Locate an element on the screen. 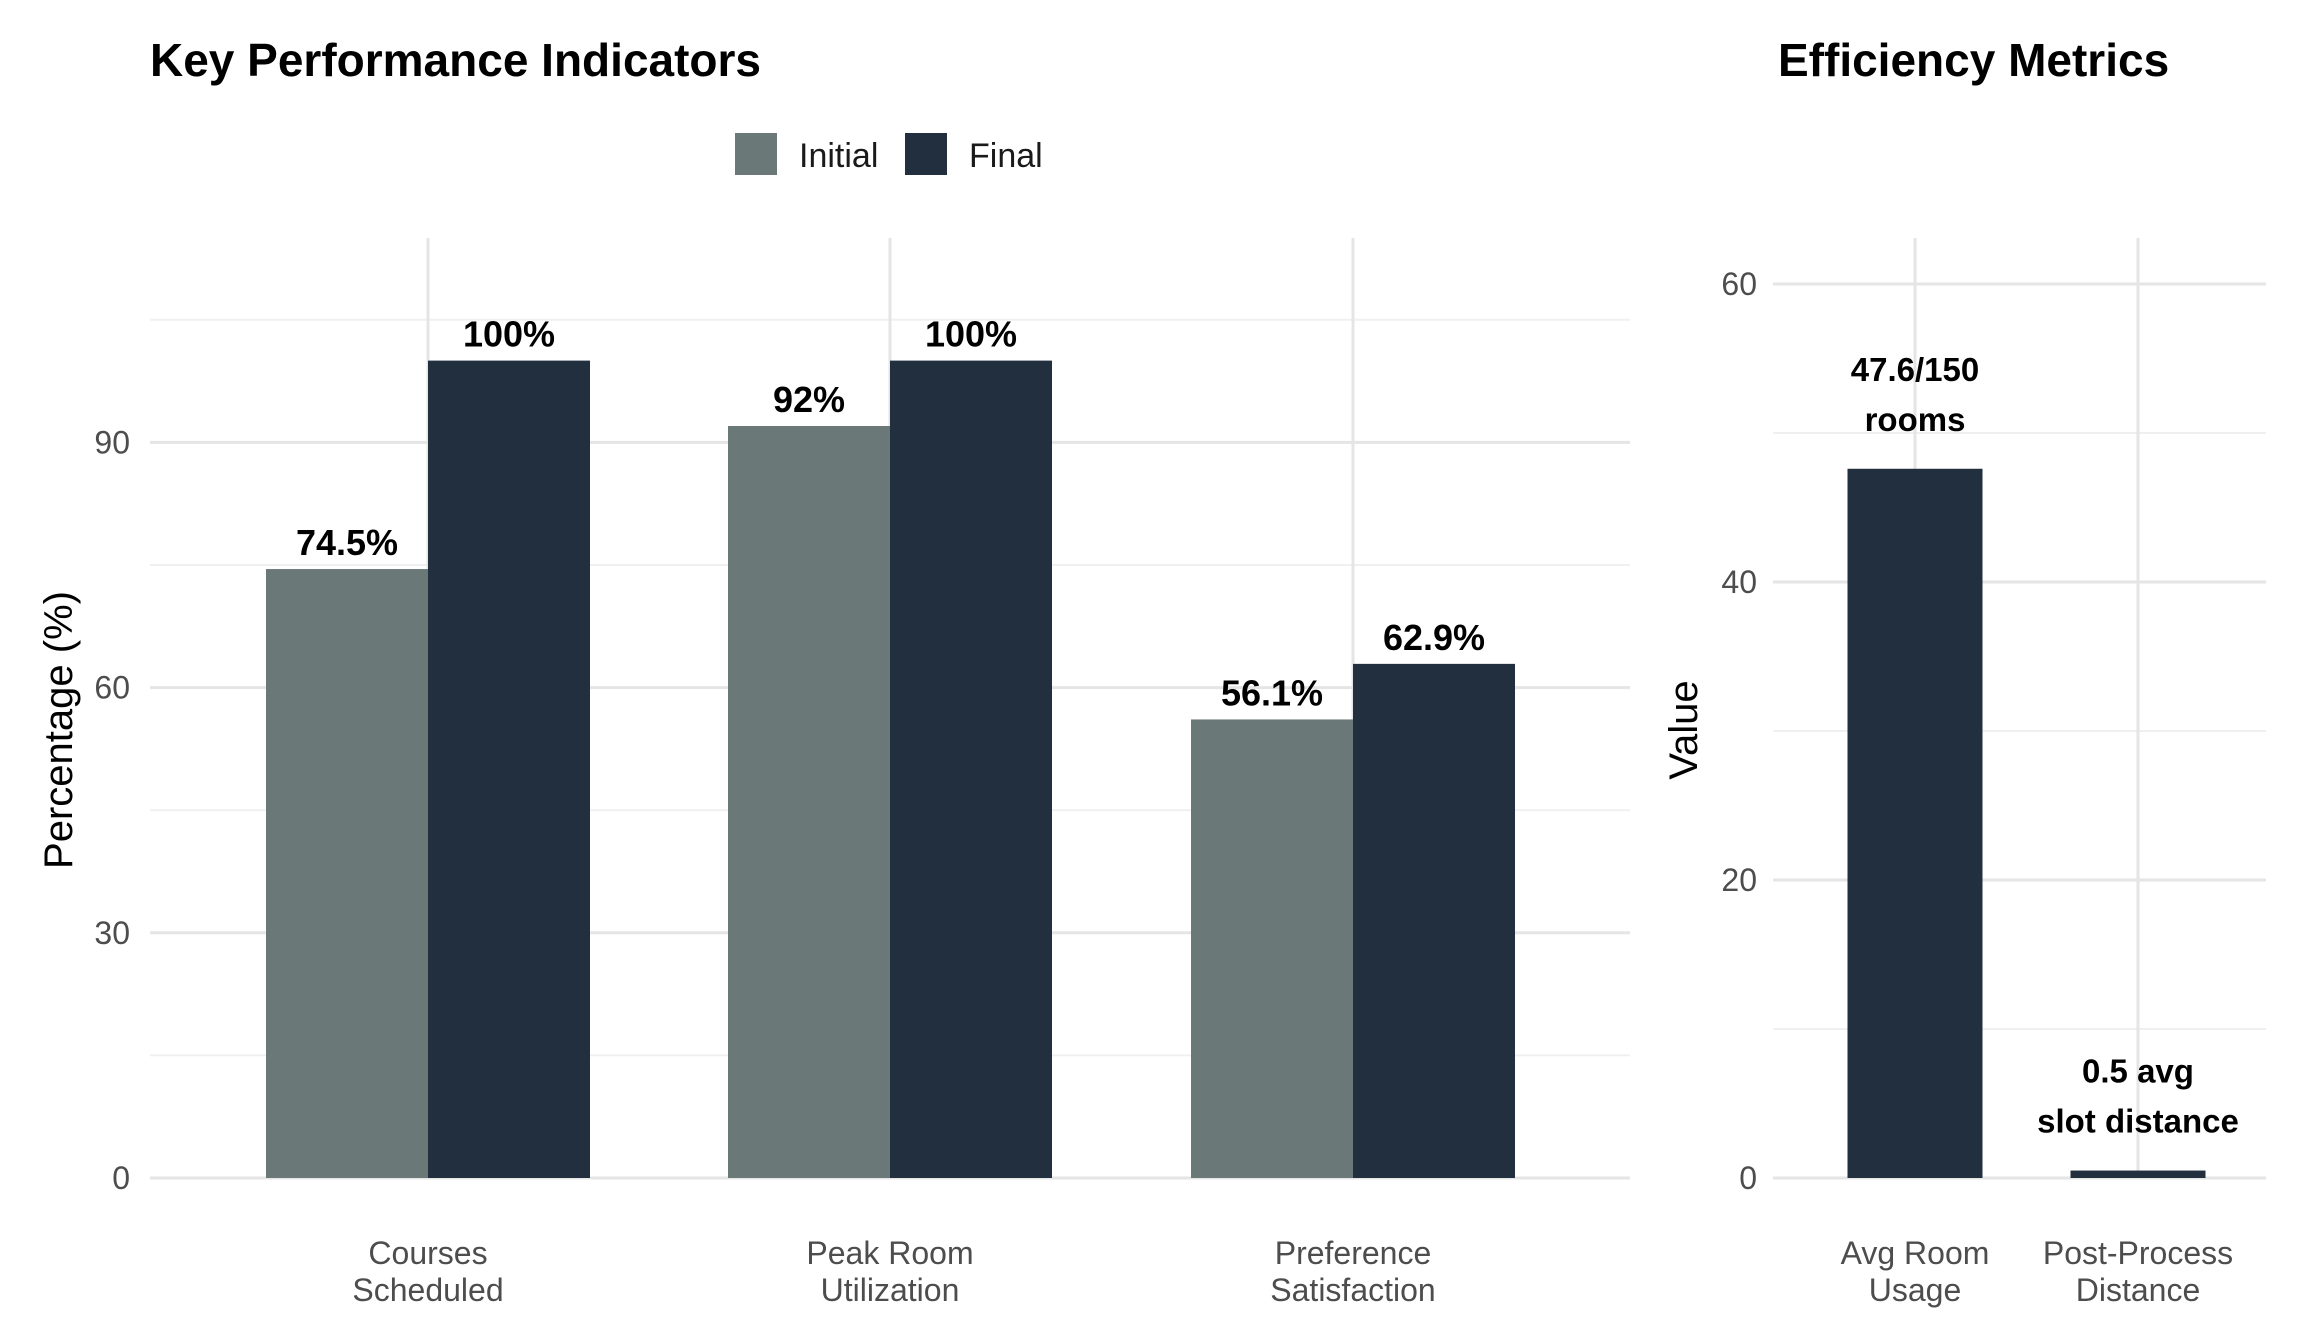 Image resolution: width=2304 pixels, height=1344 pixels. legend-label-initial: Initial is located at coordinates (838, 156).